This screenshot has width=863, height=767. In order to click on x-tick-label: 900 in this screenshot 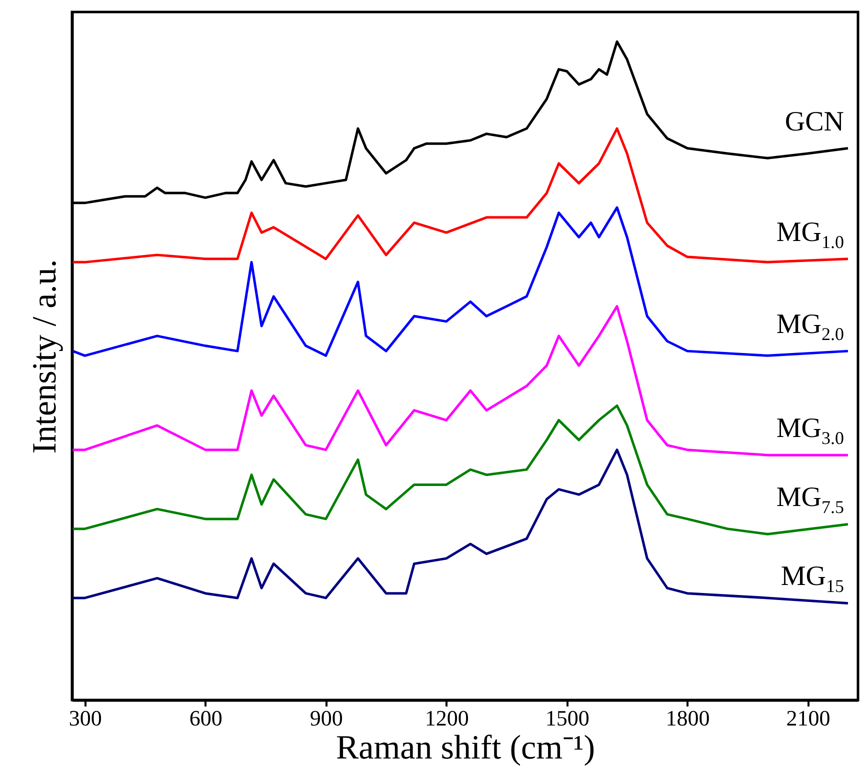, I will do `click(326, 718)`.